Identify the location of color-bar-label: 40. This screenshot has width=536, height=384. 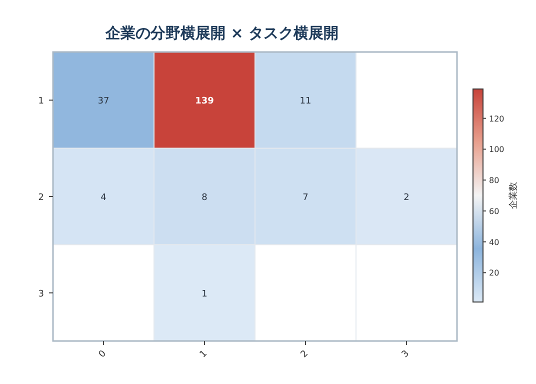
(494, 242).